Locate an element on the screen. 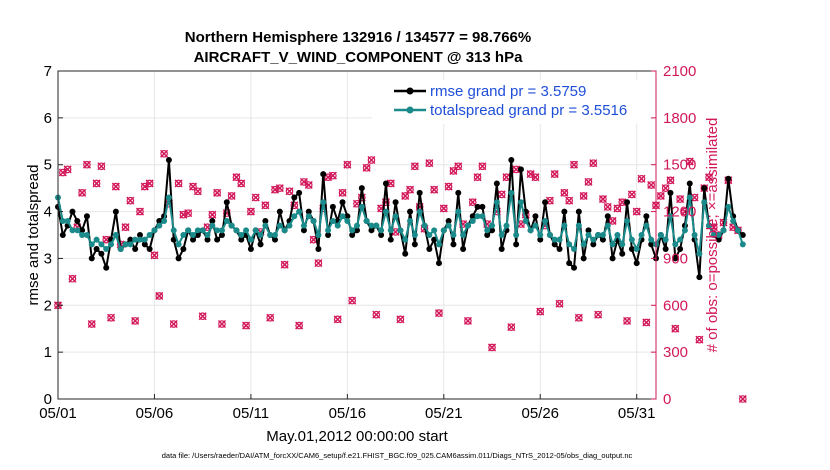 The width and height of the screenshot is (830, 470). totalspread-series is located at coordinates (400, 223).